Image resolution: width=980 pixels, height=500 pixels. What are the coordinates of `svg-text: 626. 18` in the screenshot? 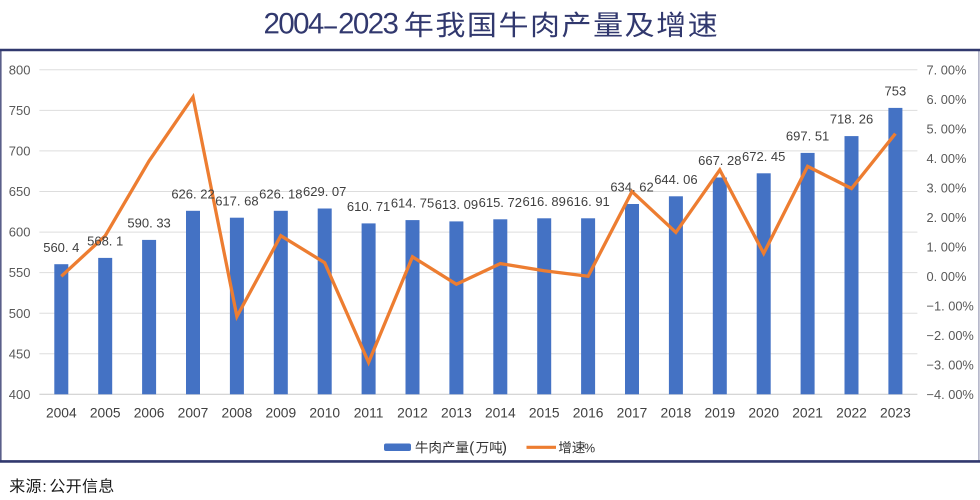 It's located at (280, 193).